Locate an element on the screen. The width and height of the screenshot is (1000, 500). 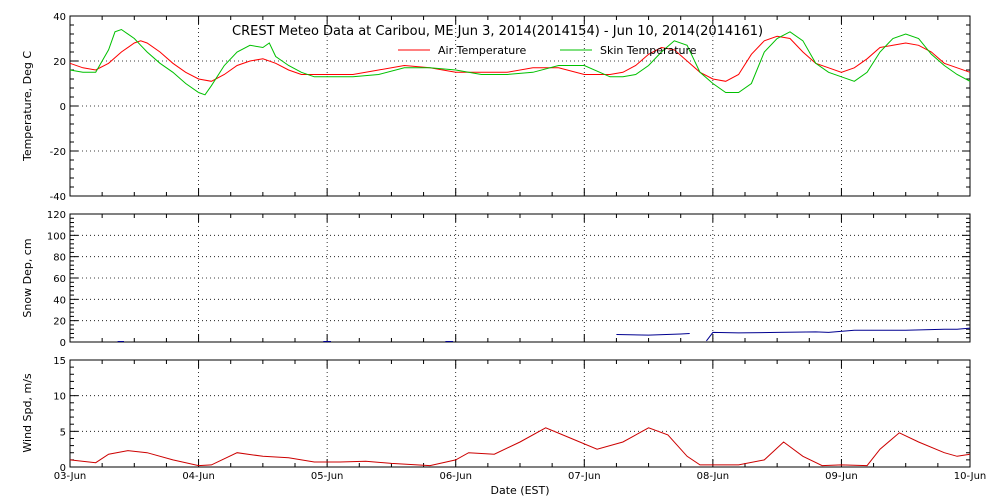
legend-label-air-temperature: Air Temperature is located at coordinates (482, 50).